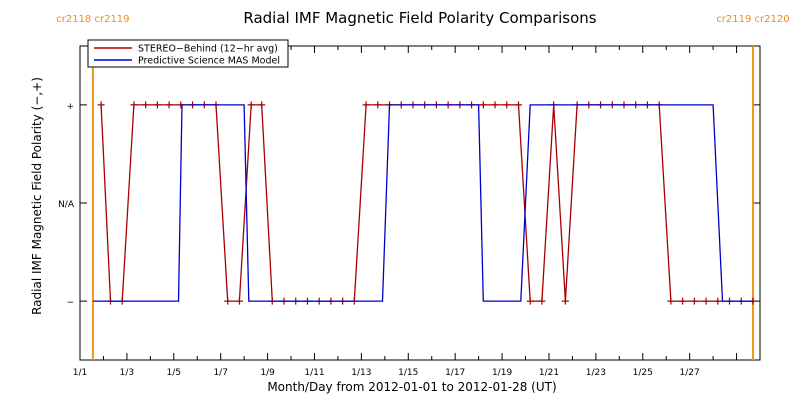 This screenshot has height=400, width=800. Describe the element at coordinates (361, 373) in the screenshot. I see `x-tick-label: 1/13` at that location.